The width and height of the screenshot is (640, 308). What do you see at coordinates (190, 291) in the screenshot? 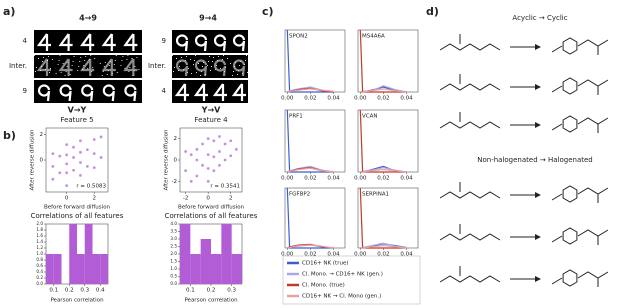
I see `x-tick-label: 0.1` at bounding box center [190, 291].